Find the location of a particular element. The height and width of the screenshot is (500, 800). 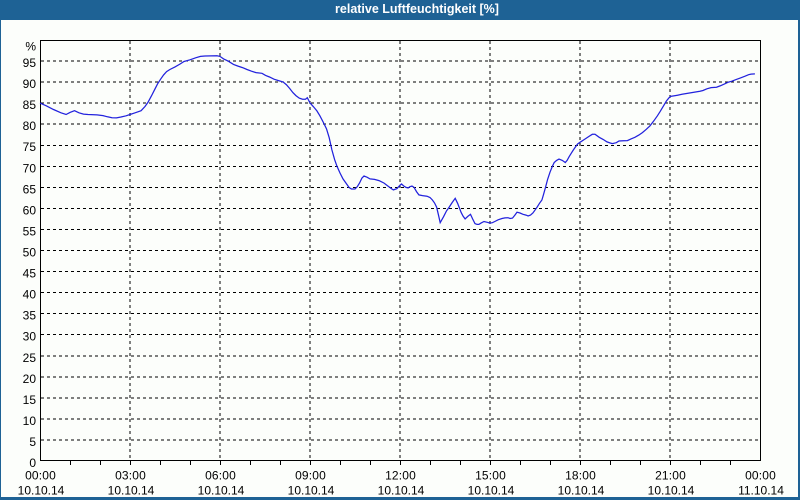

svg-text: 40 is located at coordinates (30, 295).